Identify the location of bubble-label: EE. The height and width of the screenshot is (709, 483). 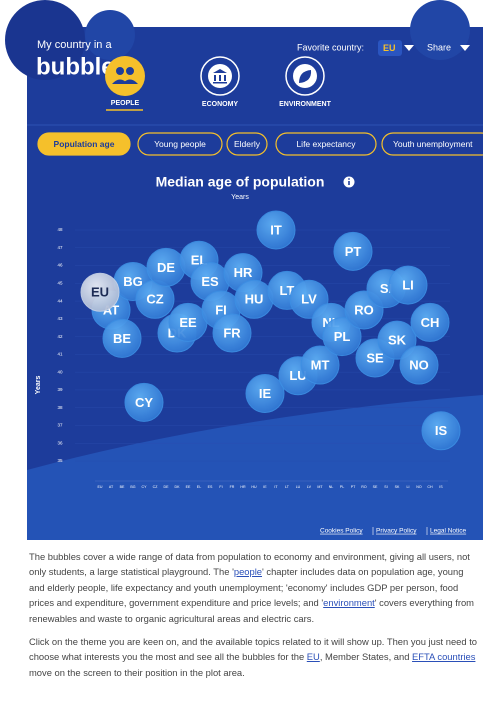
(188, 322).